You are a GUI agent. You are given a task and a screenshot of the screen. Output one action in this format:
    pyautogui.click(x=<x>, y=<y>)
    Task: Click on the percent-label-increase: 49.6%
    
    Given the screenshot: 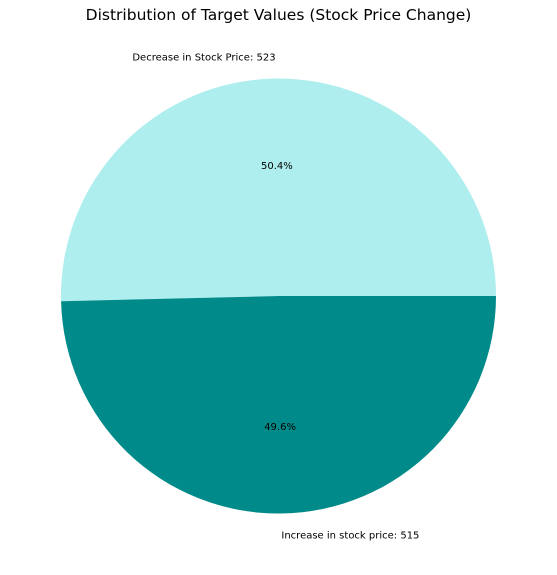 What is the action you would take?
    pyautogui.click(x=280, y=427)
    